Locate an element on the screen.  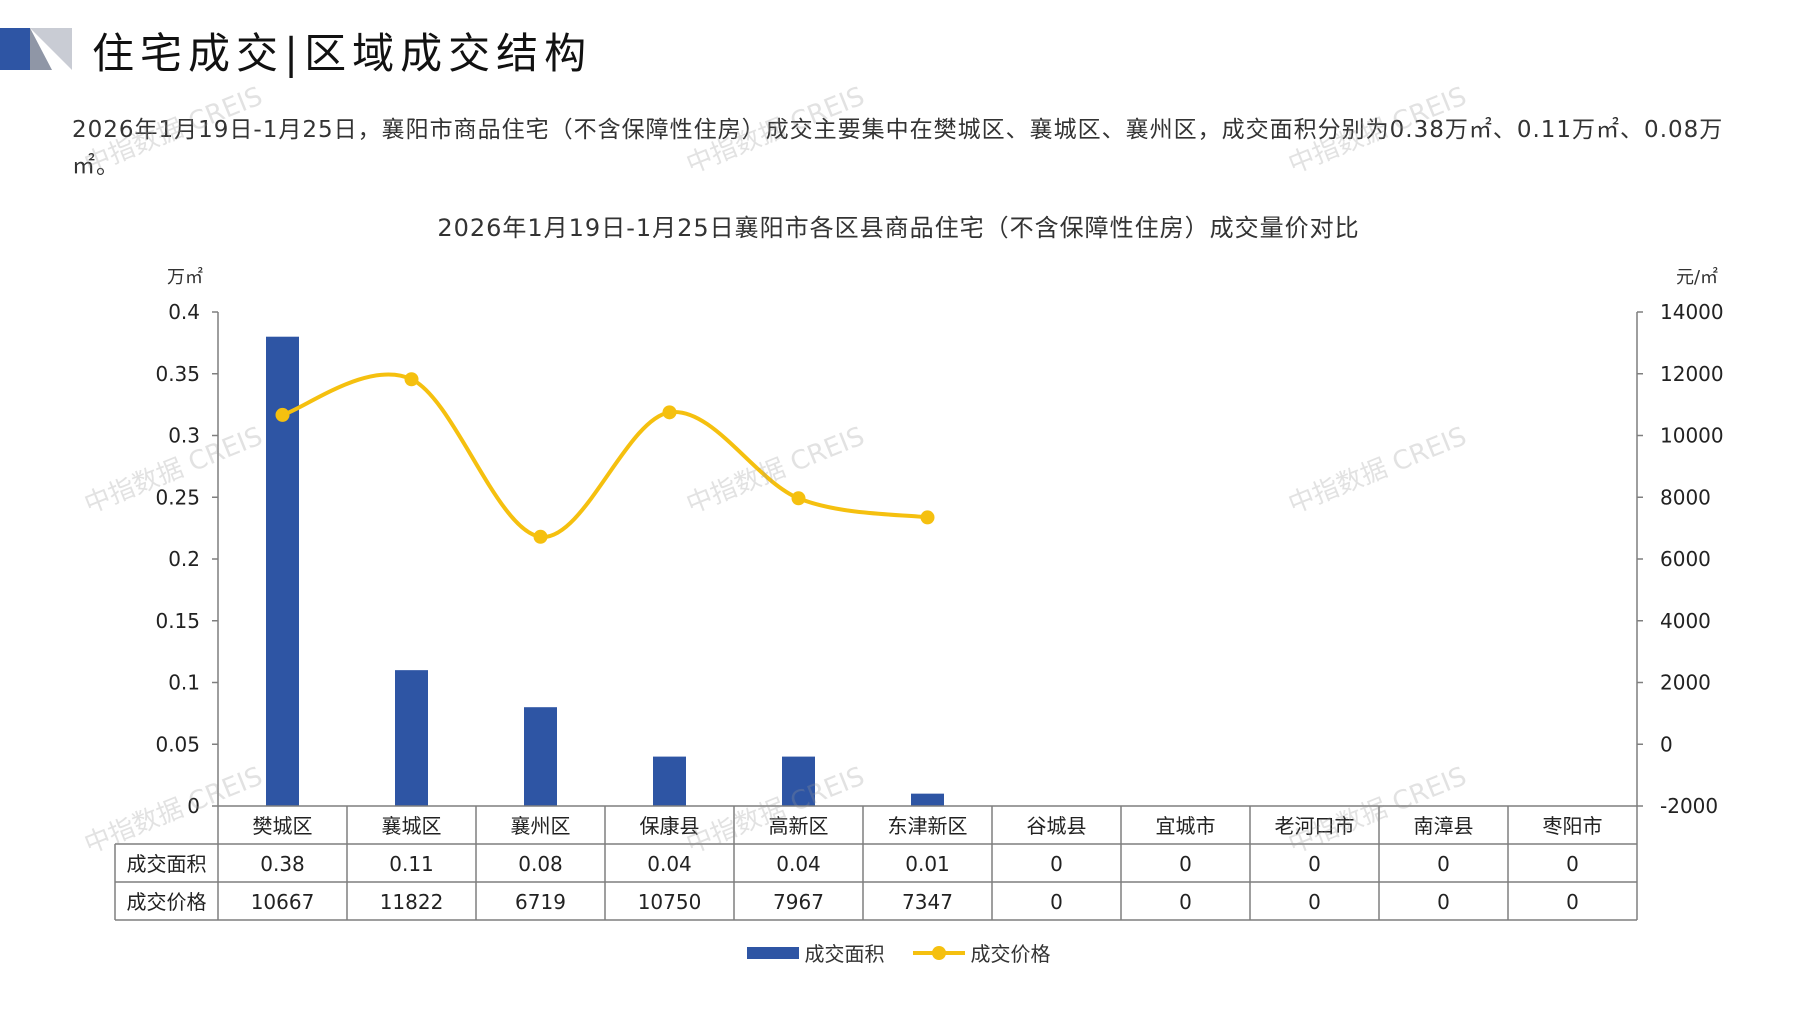
y-right-tick-label: 10000 is located at coordinates (1692, 436).